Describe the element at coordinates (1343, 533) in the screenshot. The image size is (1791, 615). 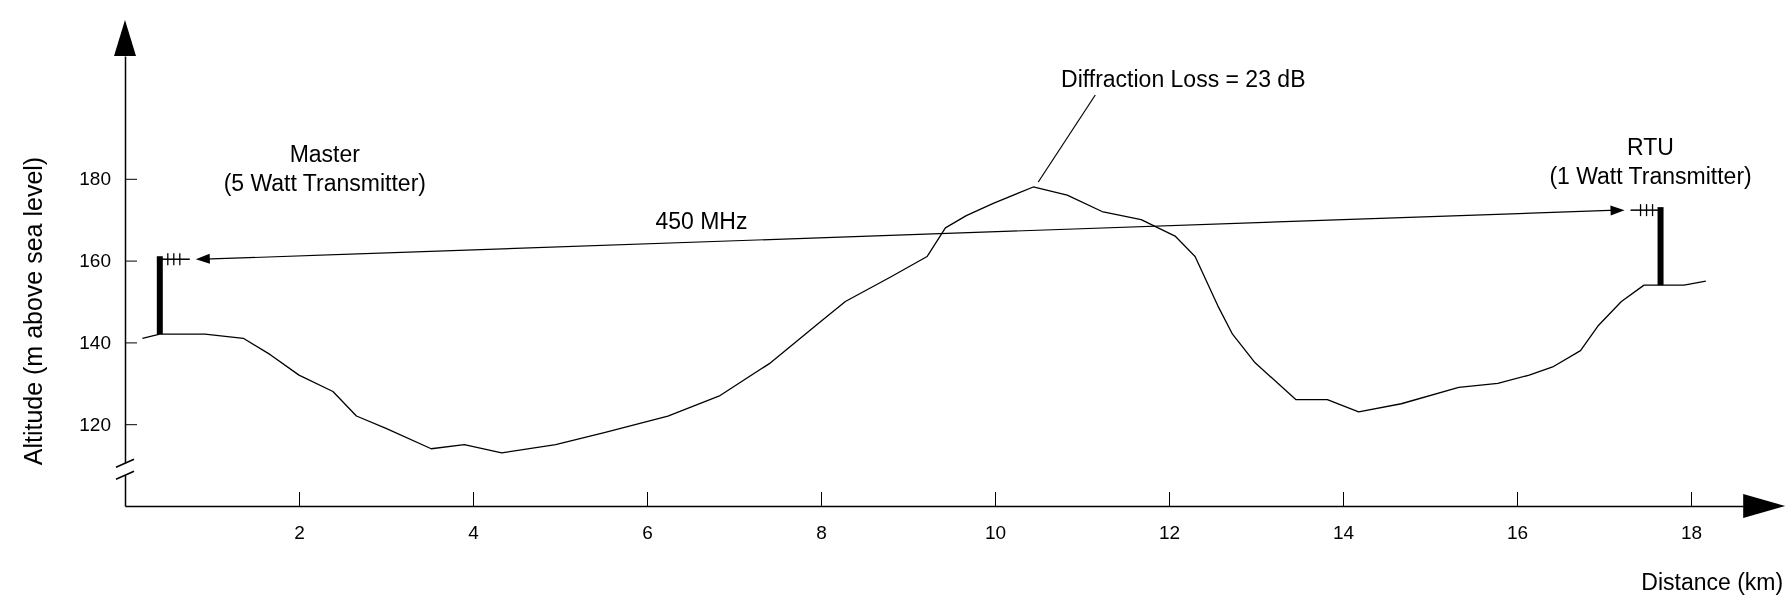
I see `x-tick-label: 14` at that location.